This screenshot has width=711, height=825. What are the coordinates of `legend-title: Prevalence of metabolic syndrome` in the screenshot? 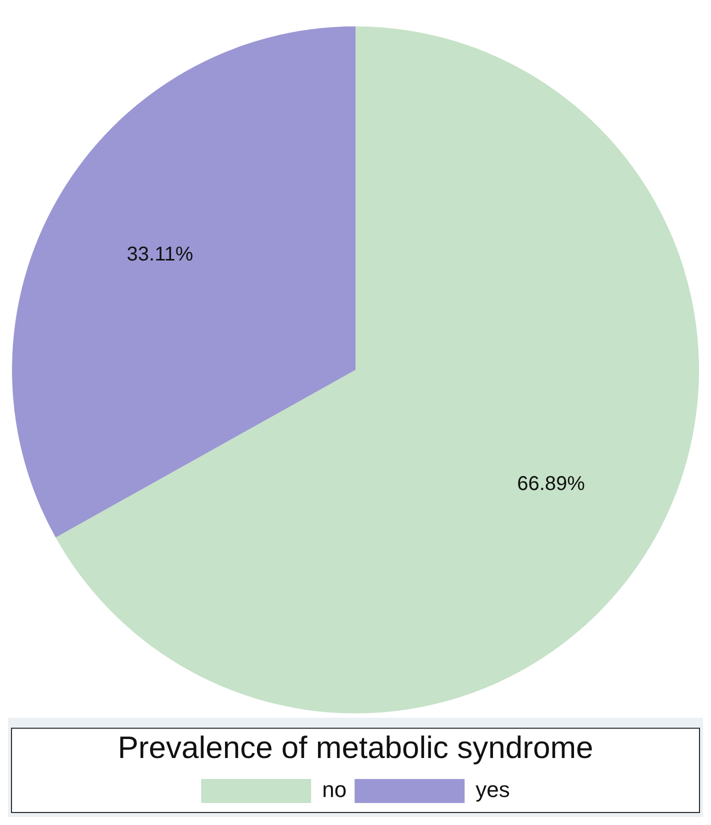 It's located at (356, 747).